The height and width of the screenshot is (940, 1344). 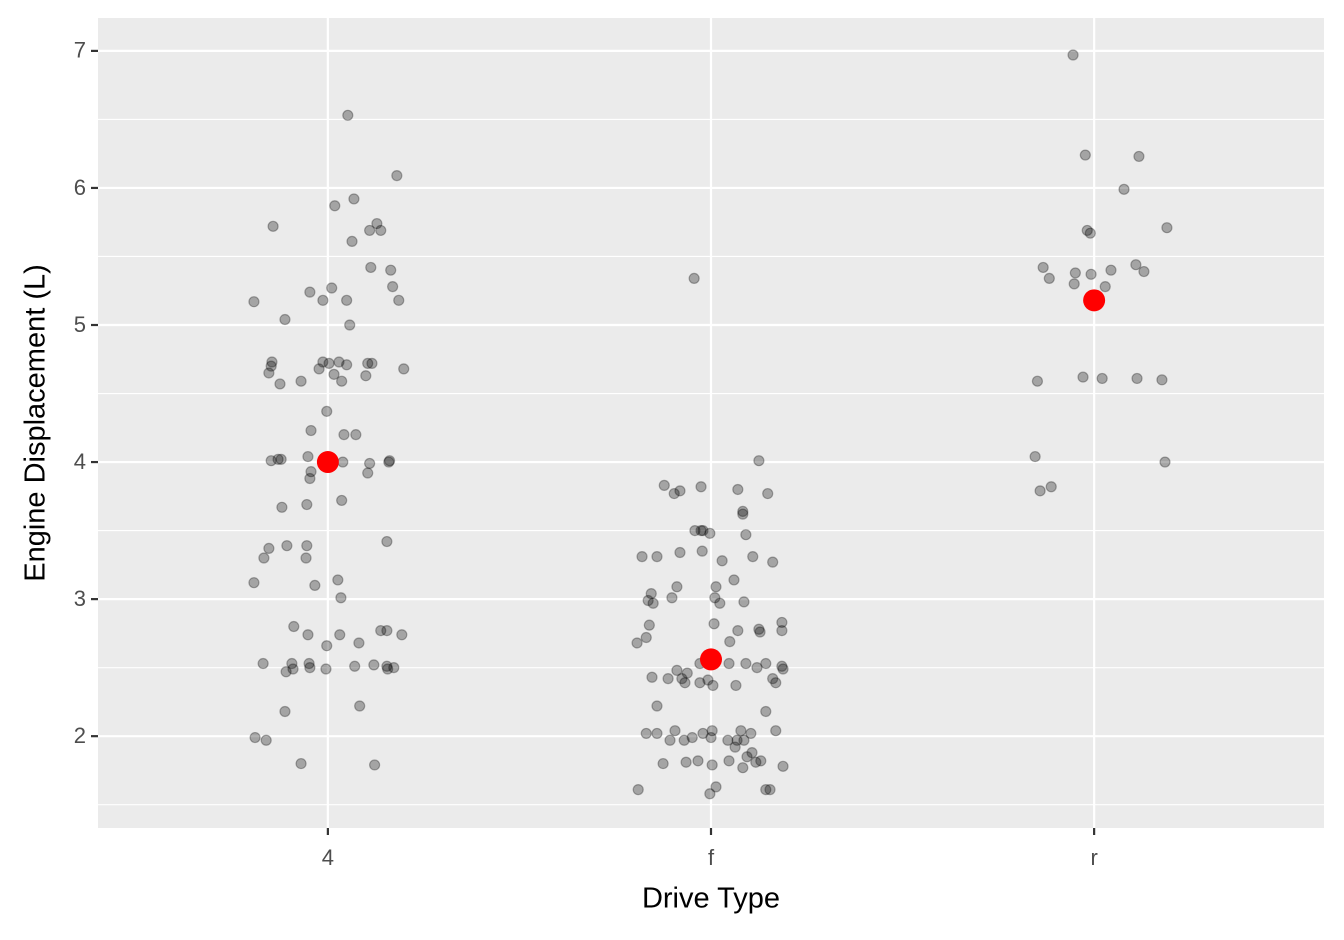 What do you see at coordinates (327, 462) in the screenshot?
I see `mean-point` at bounding box center [327, 462].